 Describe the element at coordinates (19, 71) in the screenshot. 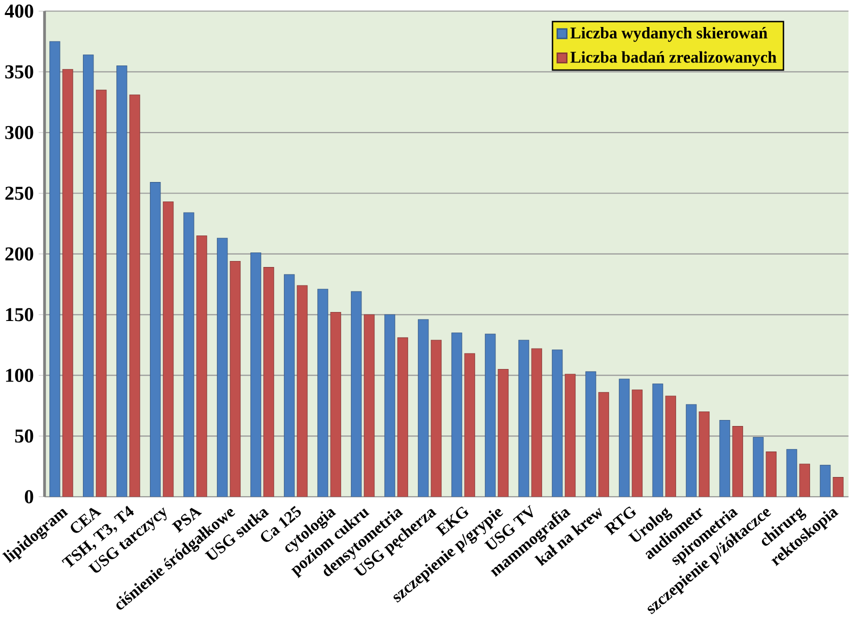

I see `y-tick-label: 350` at that location.